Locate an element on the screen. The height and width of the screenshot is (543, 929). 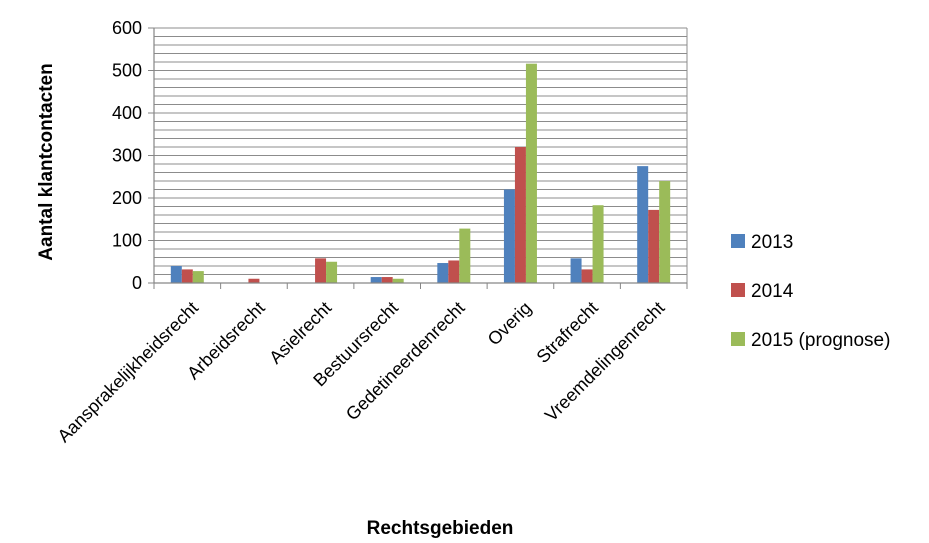
y-tick-label: 300 is located at coordinates (127, 156).